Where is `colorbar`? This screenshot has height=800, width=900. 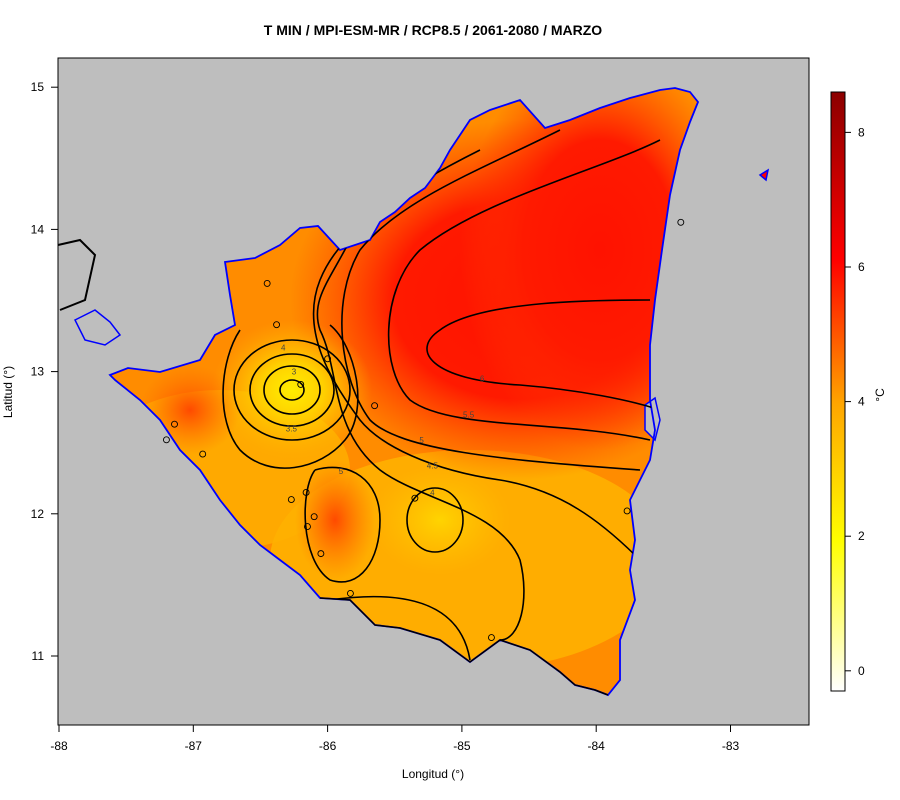
colorbar is located at coordinates (838, 391).